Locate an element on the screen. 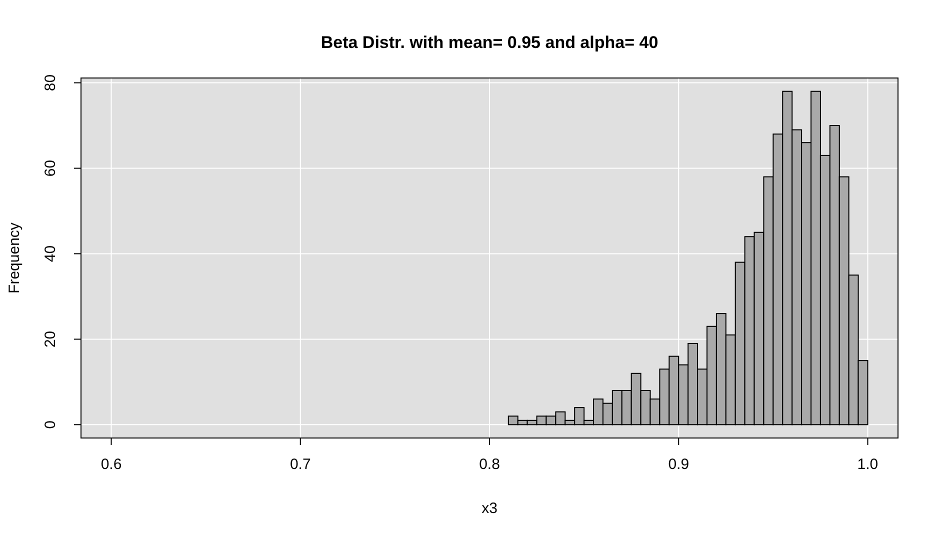  x-axis-title: x3 is located at coordinates (490, 508).